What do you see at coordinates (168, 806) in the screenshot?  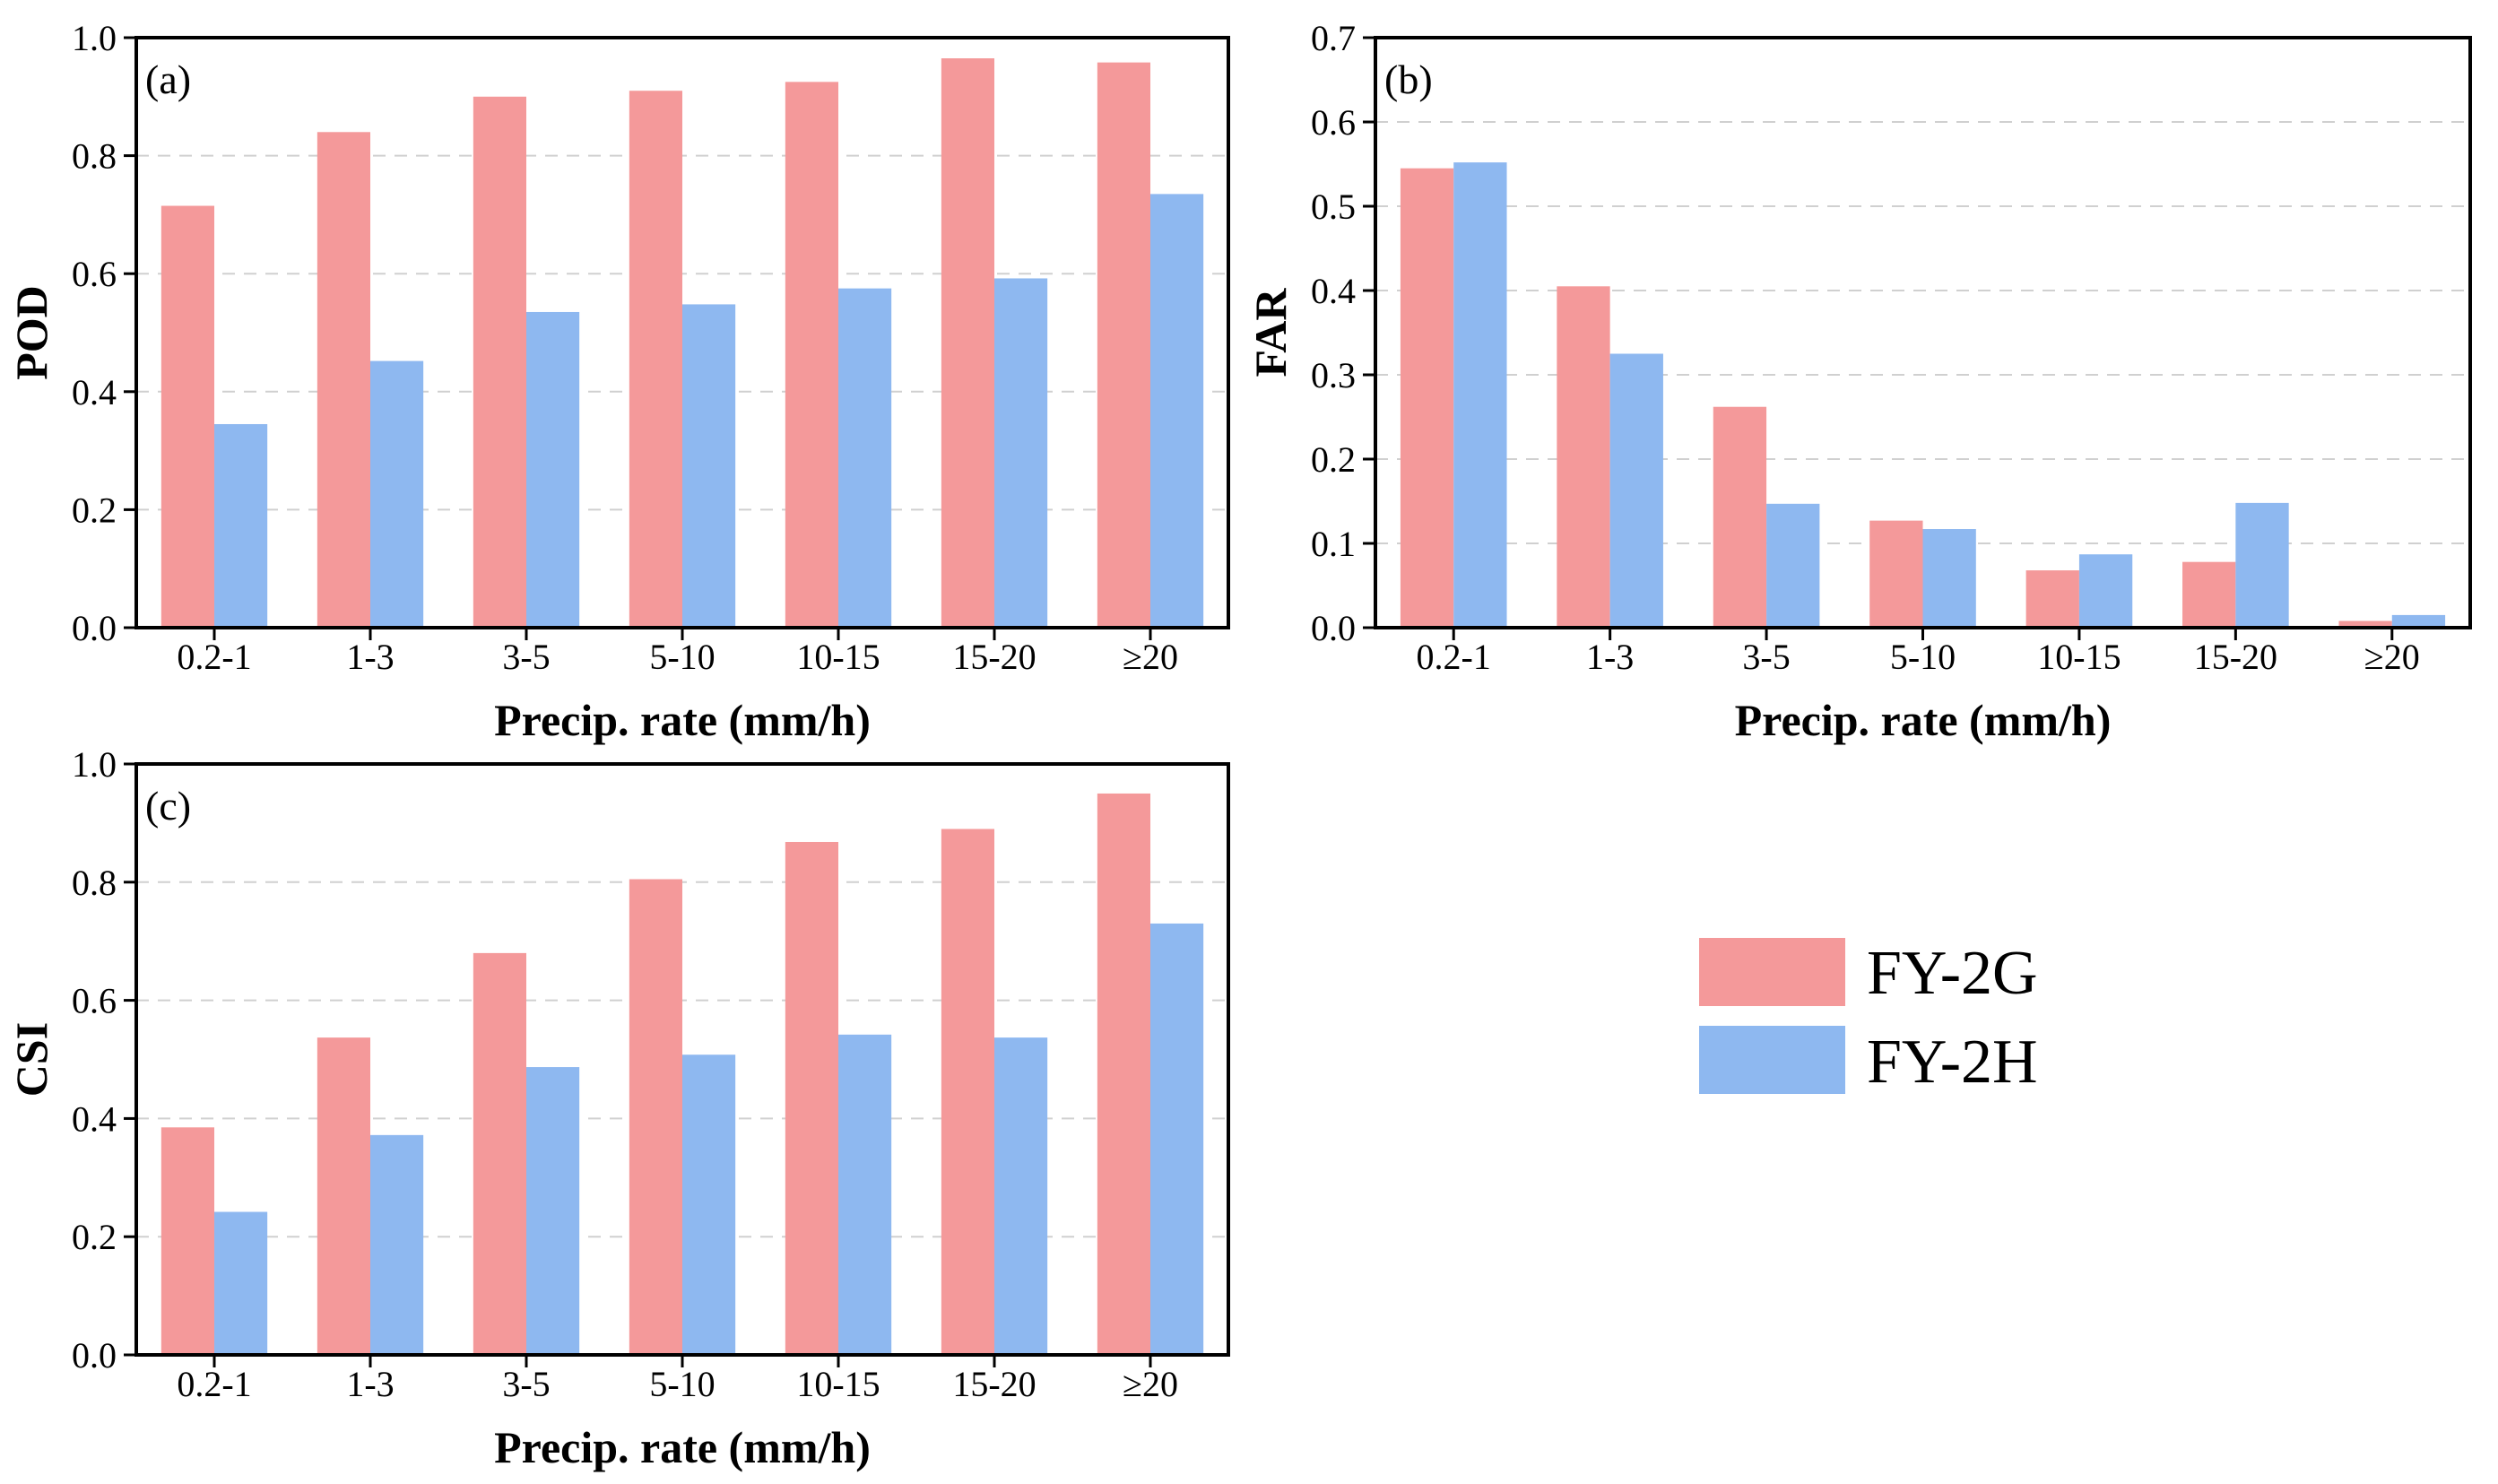 I see `panel-label-c: (c)` at bounding box center [168, 806].